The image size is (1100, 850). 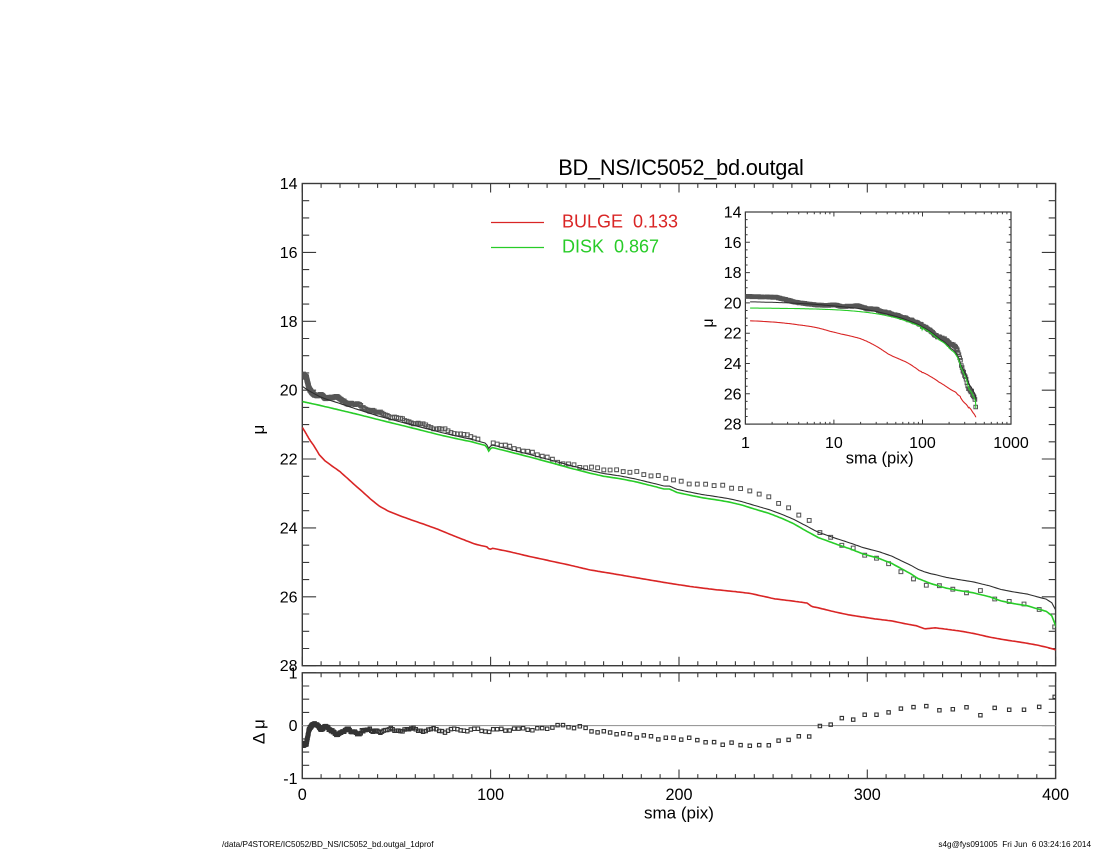 What do you see at coordinates (290, 779) in the screenshot?
I see `svg-text: -1` at bounding box center [290, 779].